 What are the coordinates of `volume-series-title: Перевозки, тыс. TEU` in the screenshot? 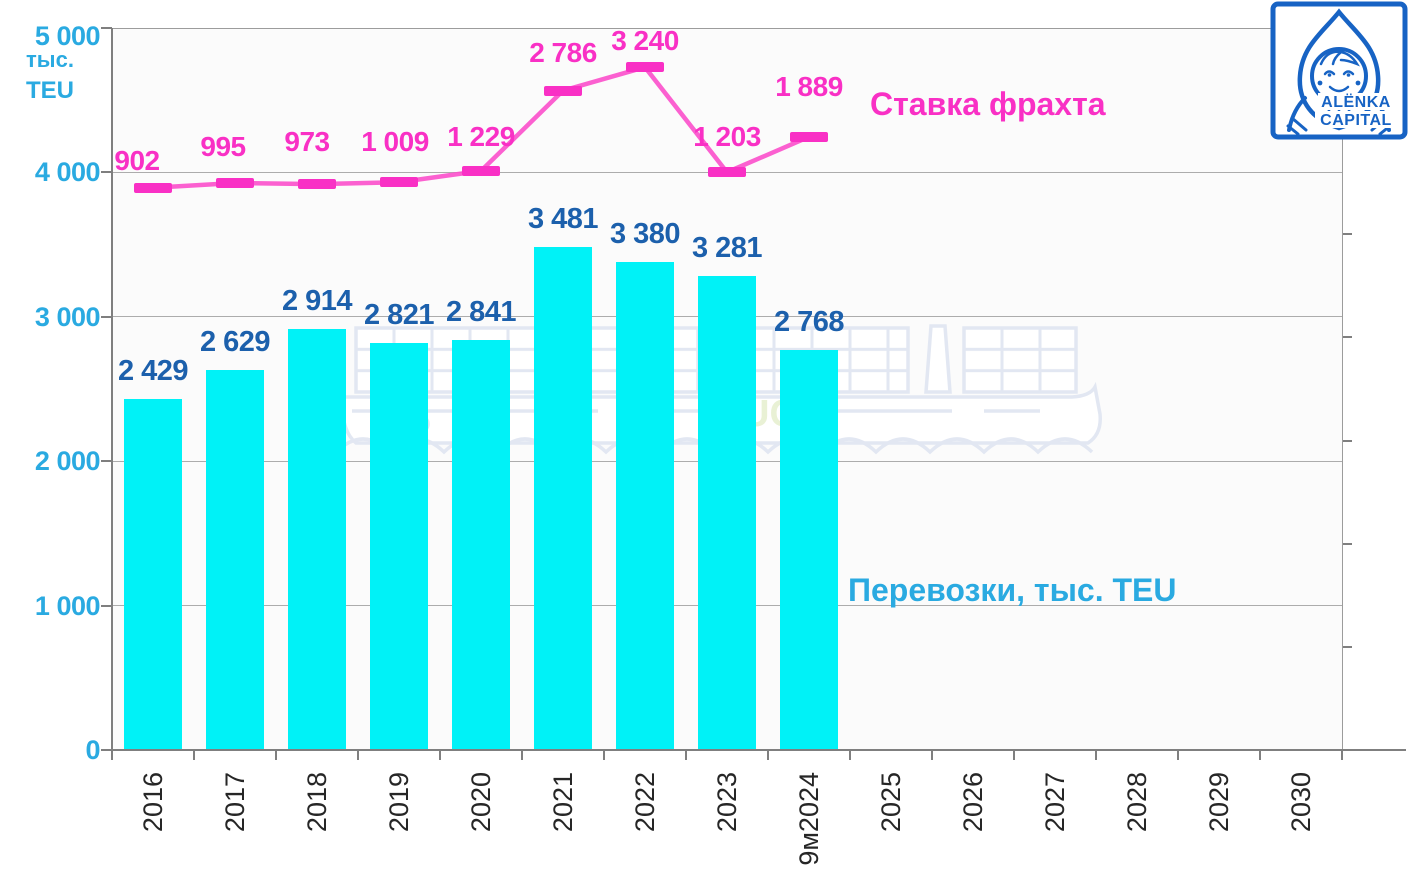 It's located at (1012, 590).